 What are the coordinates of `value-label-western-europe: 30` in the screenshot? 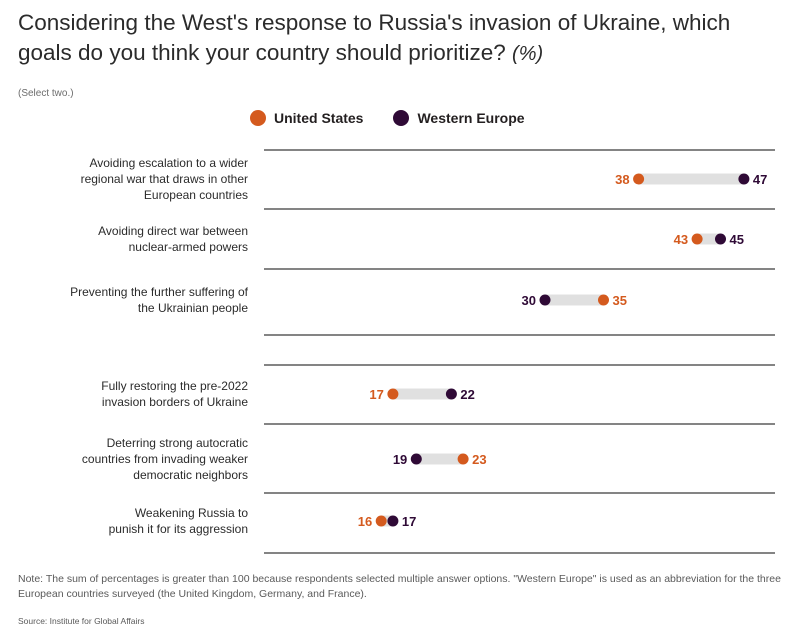 It's located at (529, 300).